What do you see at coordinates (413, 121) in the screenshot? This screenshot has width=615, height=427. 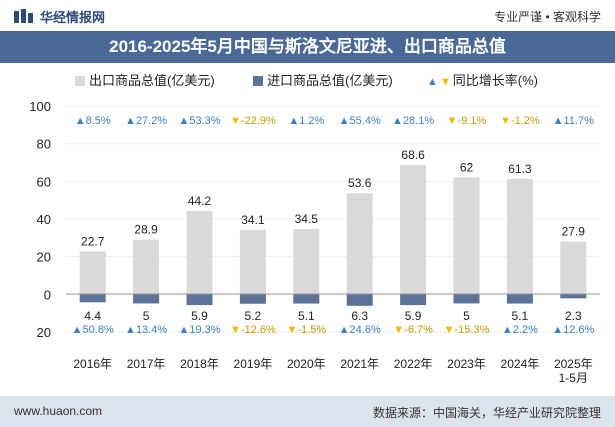 I see `export-growth-label: ▲28.1%` at bounding box center [413, 121].